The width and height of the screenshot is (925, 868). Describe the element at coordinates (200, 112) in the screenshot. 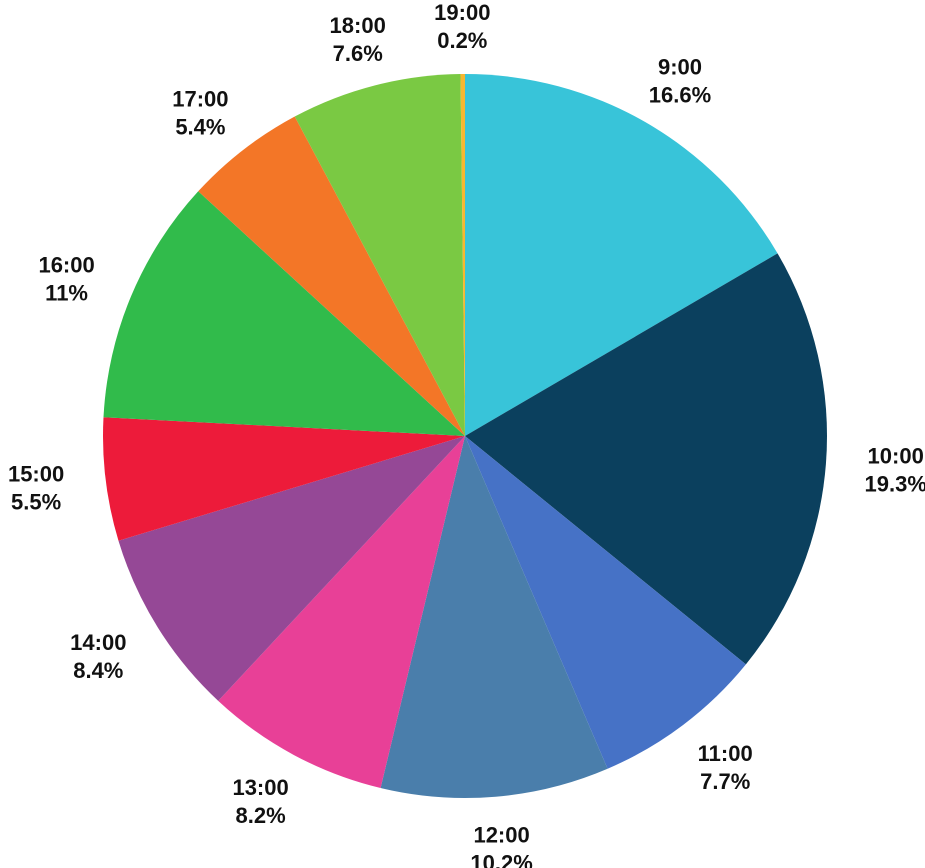

I see `slice-label-17-00: 17:00 5.4%` at that location.